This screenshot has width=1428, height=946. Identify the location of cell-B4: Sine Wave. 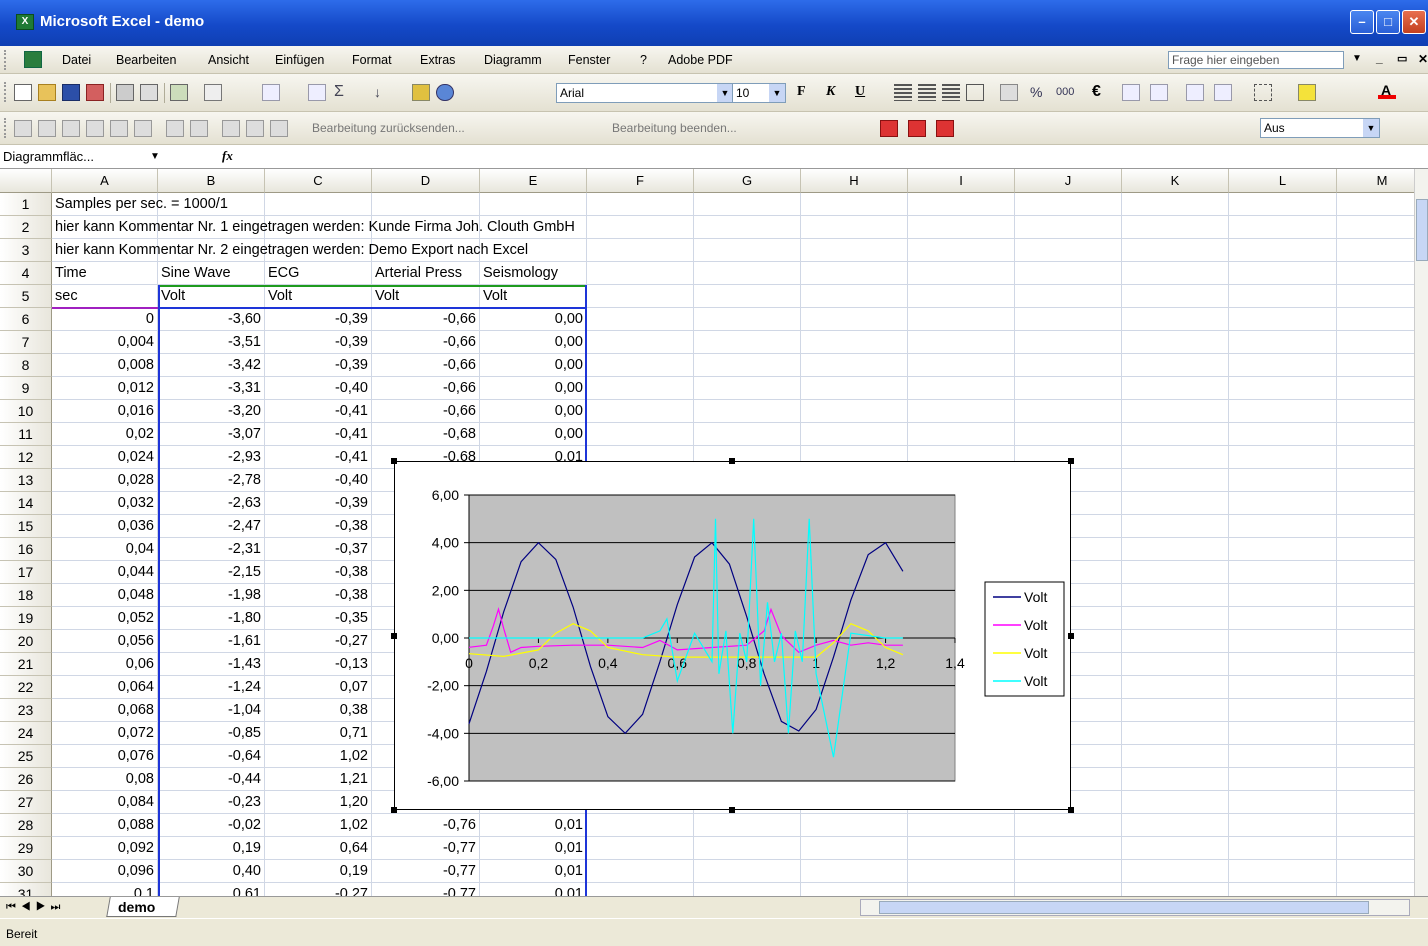
(196, 273).